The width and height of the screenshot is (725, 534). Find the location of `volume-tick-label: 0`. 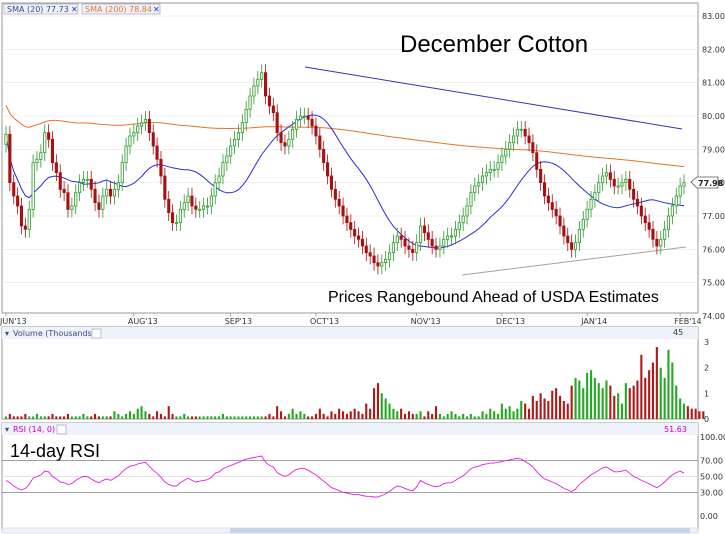

volume-tick-label: 0 is located at coordinates (706, 419).